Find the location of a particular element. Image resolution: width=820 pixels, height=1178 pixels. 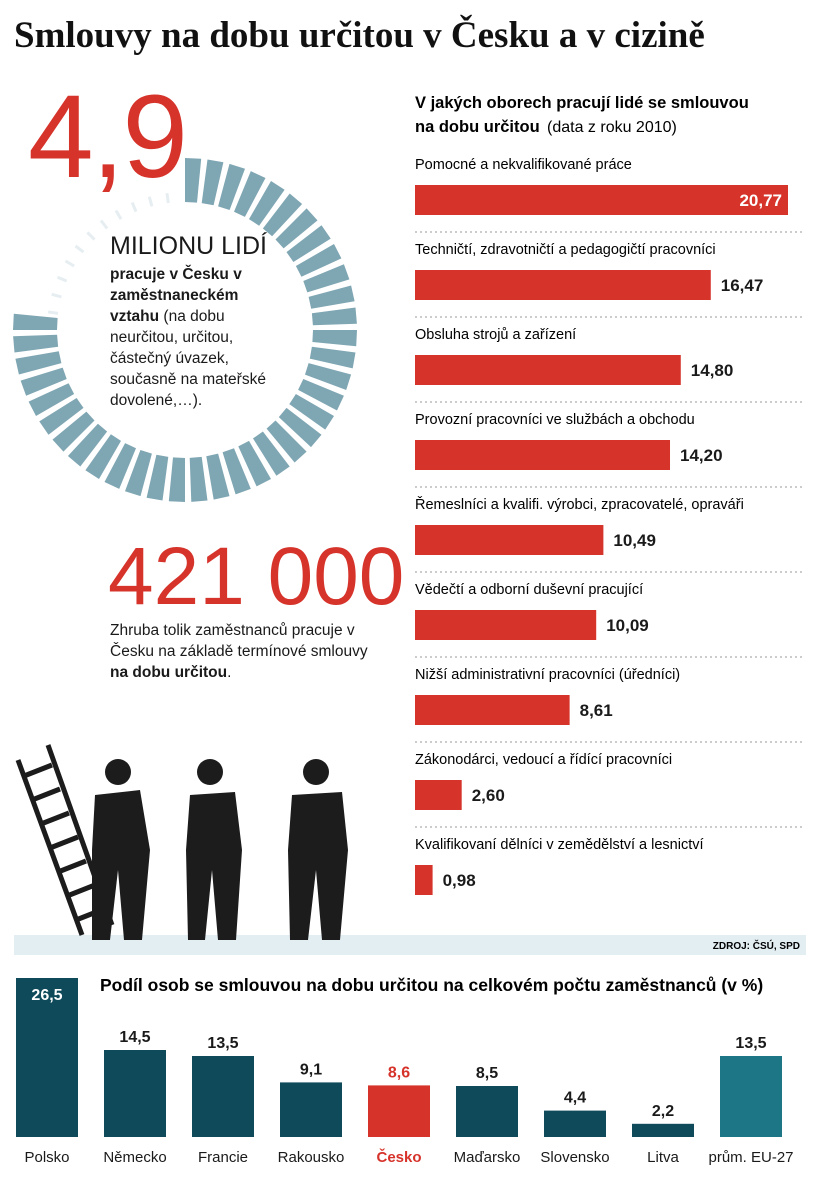

value-label: 8,6 is located at coordinates (399, 1072).